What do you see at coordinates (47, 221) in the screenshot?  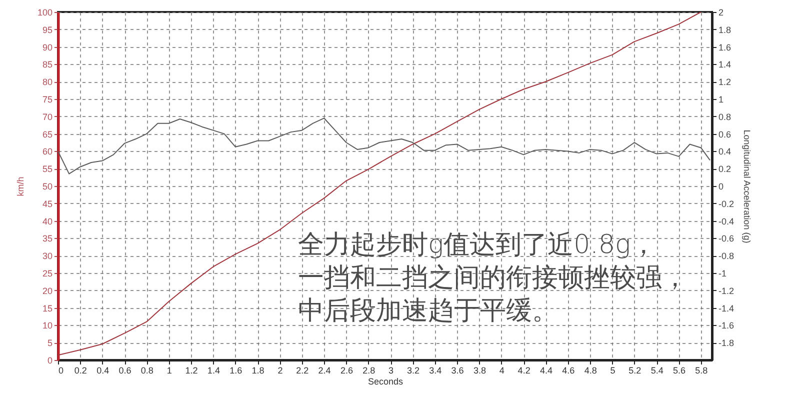 I see `y-tick-label: 40` at bounding box center [47, 221].